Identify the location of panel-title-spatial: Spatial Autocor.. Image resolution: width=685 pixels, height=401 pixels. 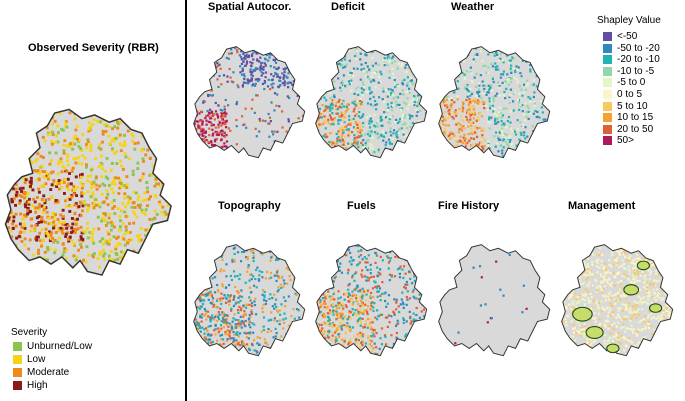
(250, 7).